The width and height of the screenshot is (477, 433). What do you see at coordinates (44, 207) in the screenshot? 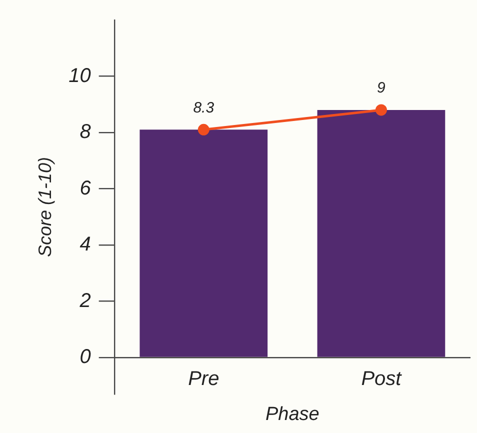
I see `y-axis-title: Score (1-10)` at bounding box center [44, 207].